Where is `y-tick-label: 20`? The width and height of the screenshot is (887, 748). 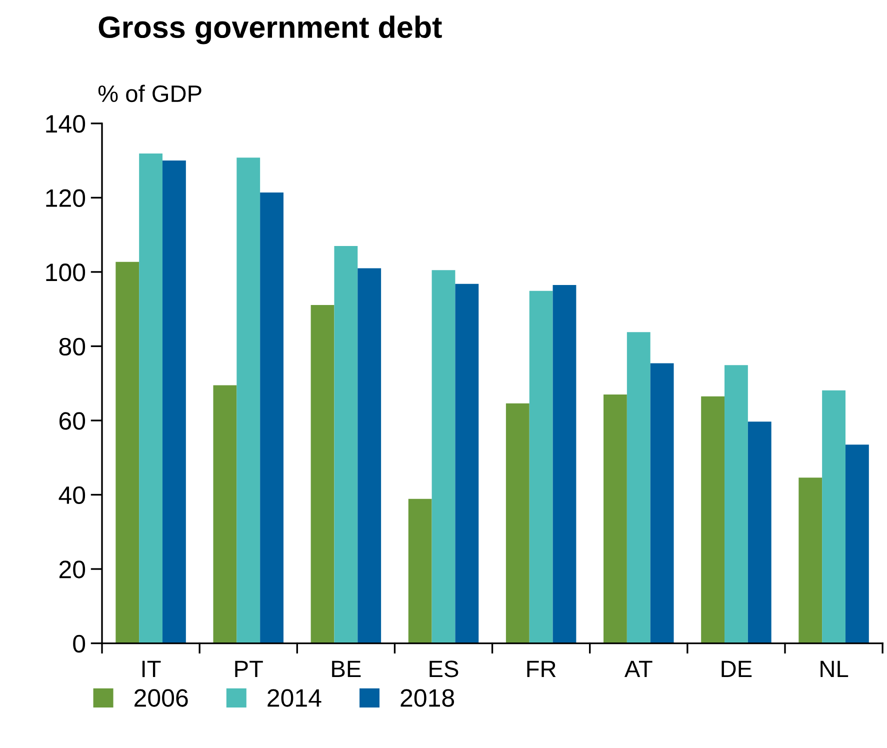
y-tick-label: 20 is located at coordinates (72, 569).